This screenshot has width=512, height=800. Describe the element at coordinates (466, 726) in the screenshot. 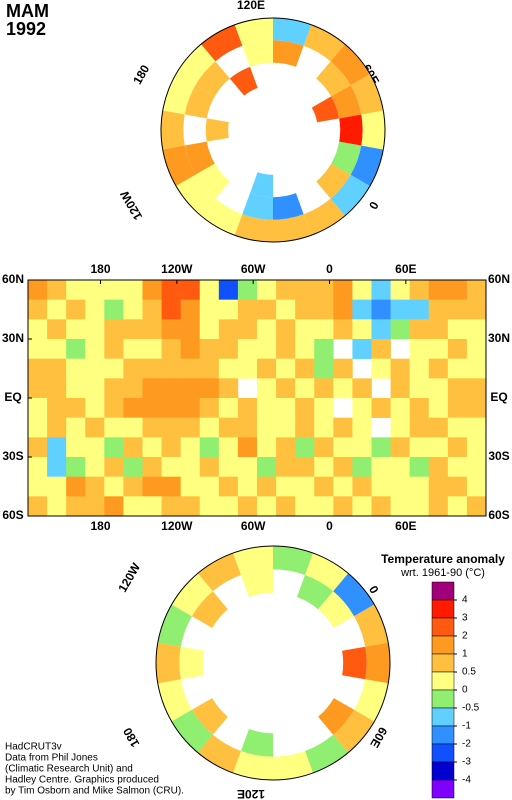

I see `legend-label: -1` at that location.